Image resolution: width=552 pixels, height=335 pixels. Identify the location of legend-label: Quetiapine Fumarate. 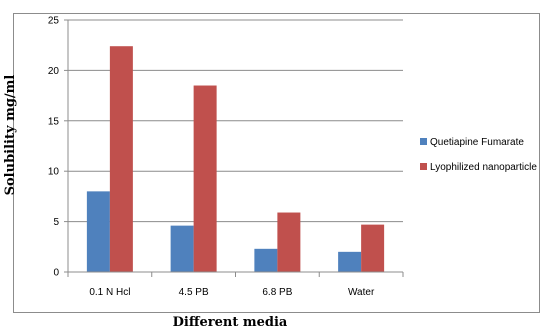
(477, 142).